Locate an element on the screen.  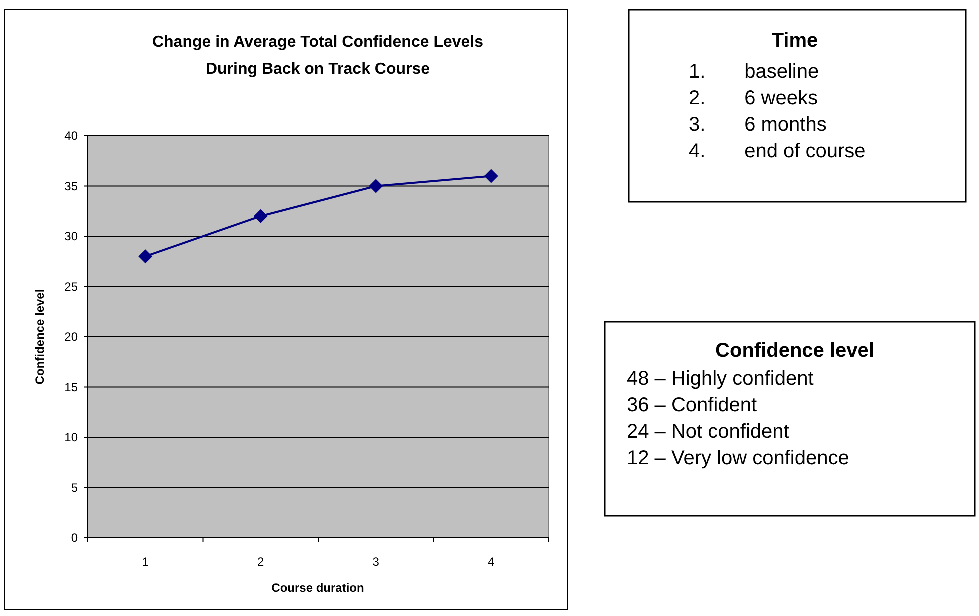
text: 36 – Confident is located at coordinates (692, 405).